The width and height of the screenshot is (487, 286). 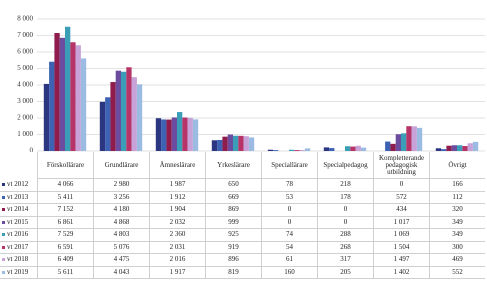 I want to click on table-value: 819, so click(x=233, y=272).